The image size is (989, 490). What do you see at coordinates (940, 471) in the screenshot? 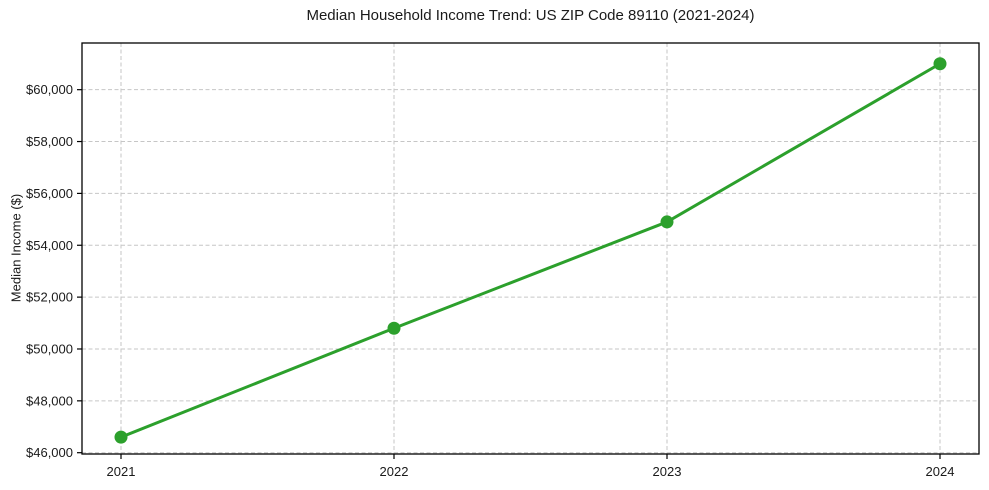
I see `x-tick-label: 2024` at bounding box center [940, 471].